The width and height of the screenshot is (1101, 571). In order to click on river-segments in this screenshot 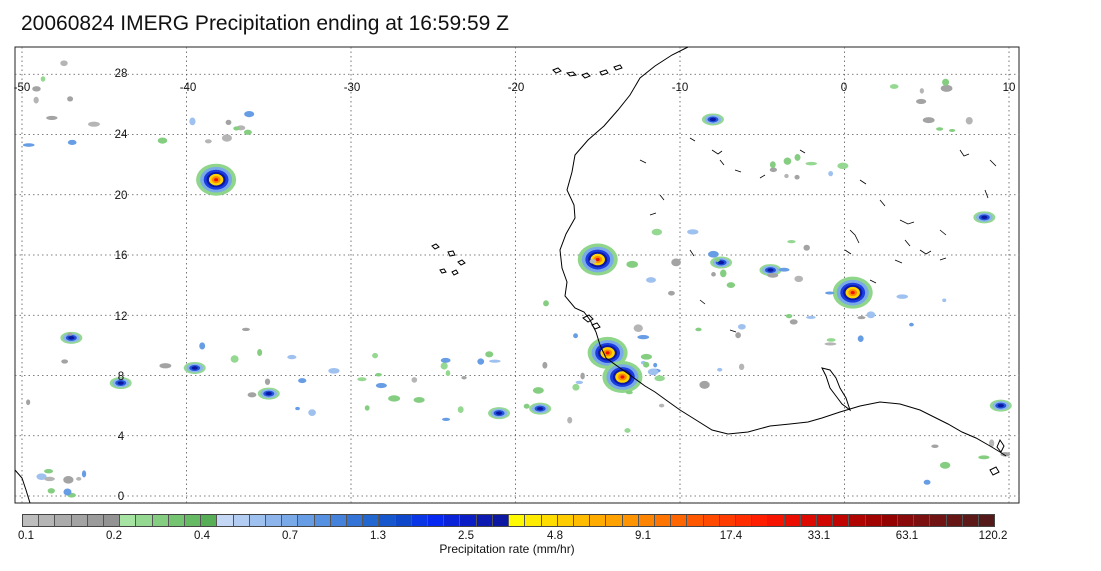, I will do `click(818, 235)`.